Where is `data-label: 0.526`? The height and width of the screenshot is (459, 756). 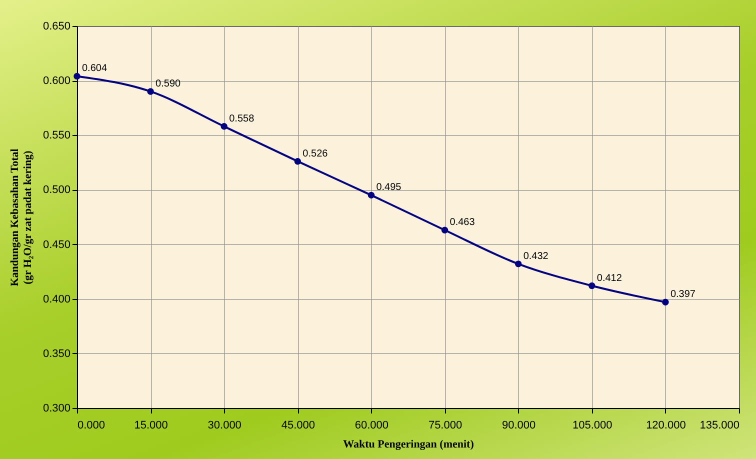
data-label: 0.526 is located at coordinates (315, 154).